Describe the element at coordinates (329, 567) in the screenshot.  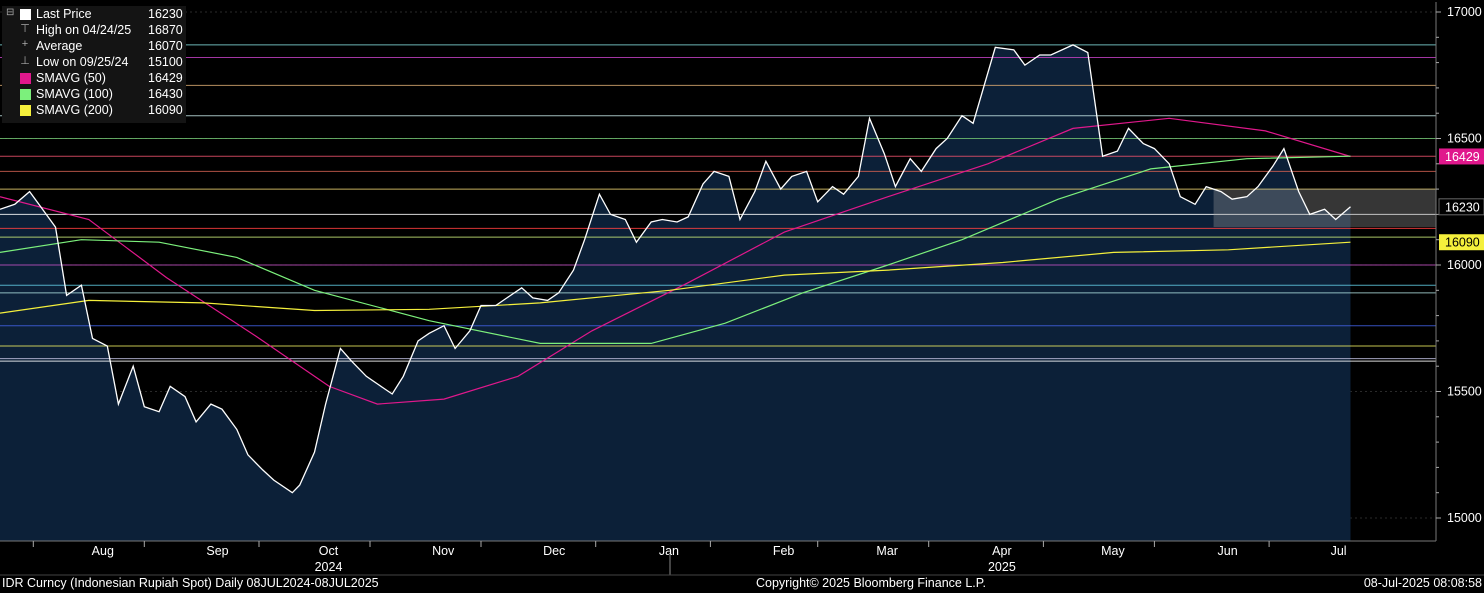
I see `x-year-label: 2024` at that location.